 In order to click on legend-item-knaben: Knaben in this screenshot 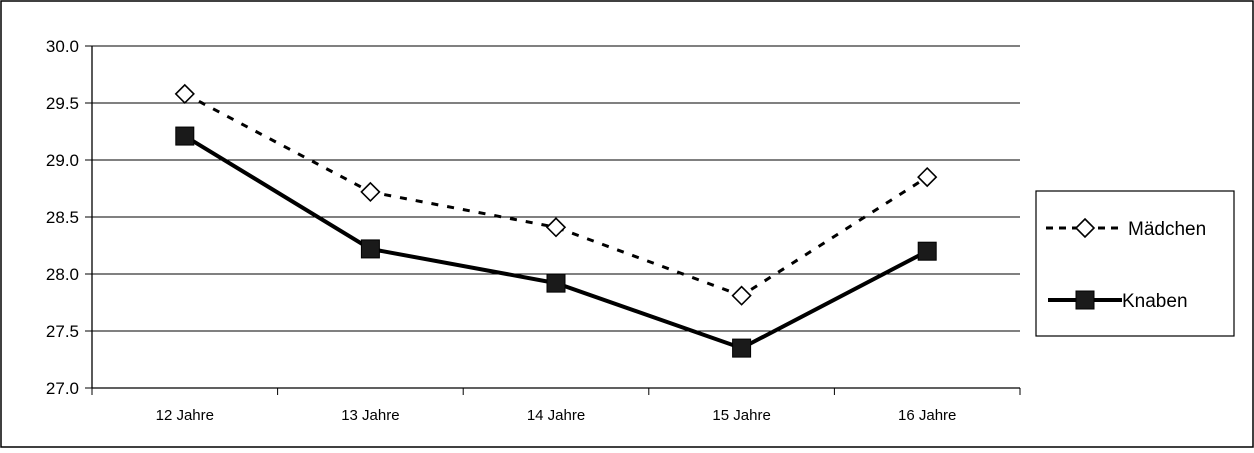, I will do `click(1118, 301)`.